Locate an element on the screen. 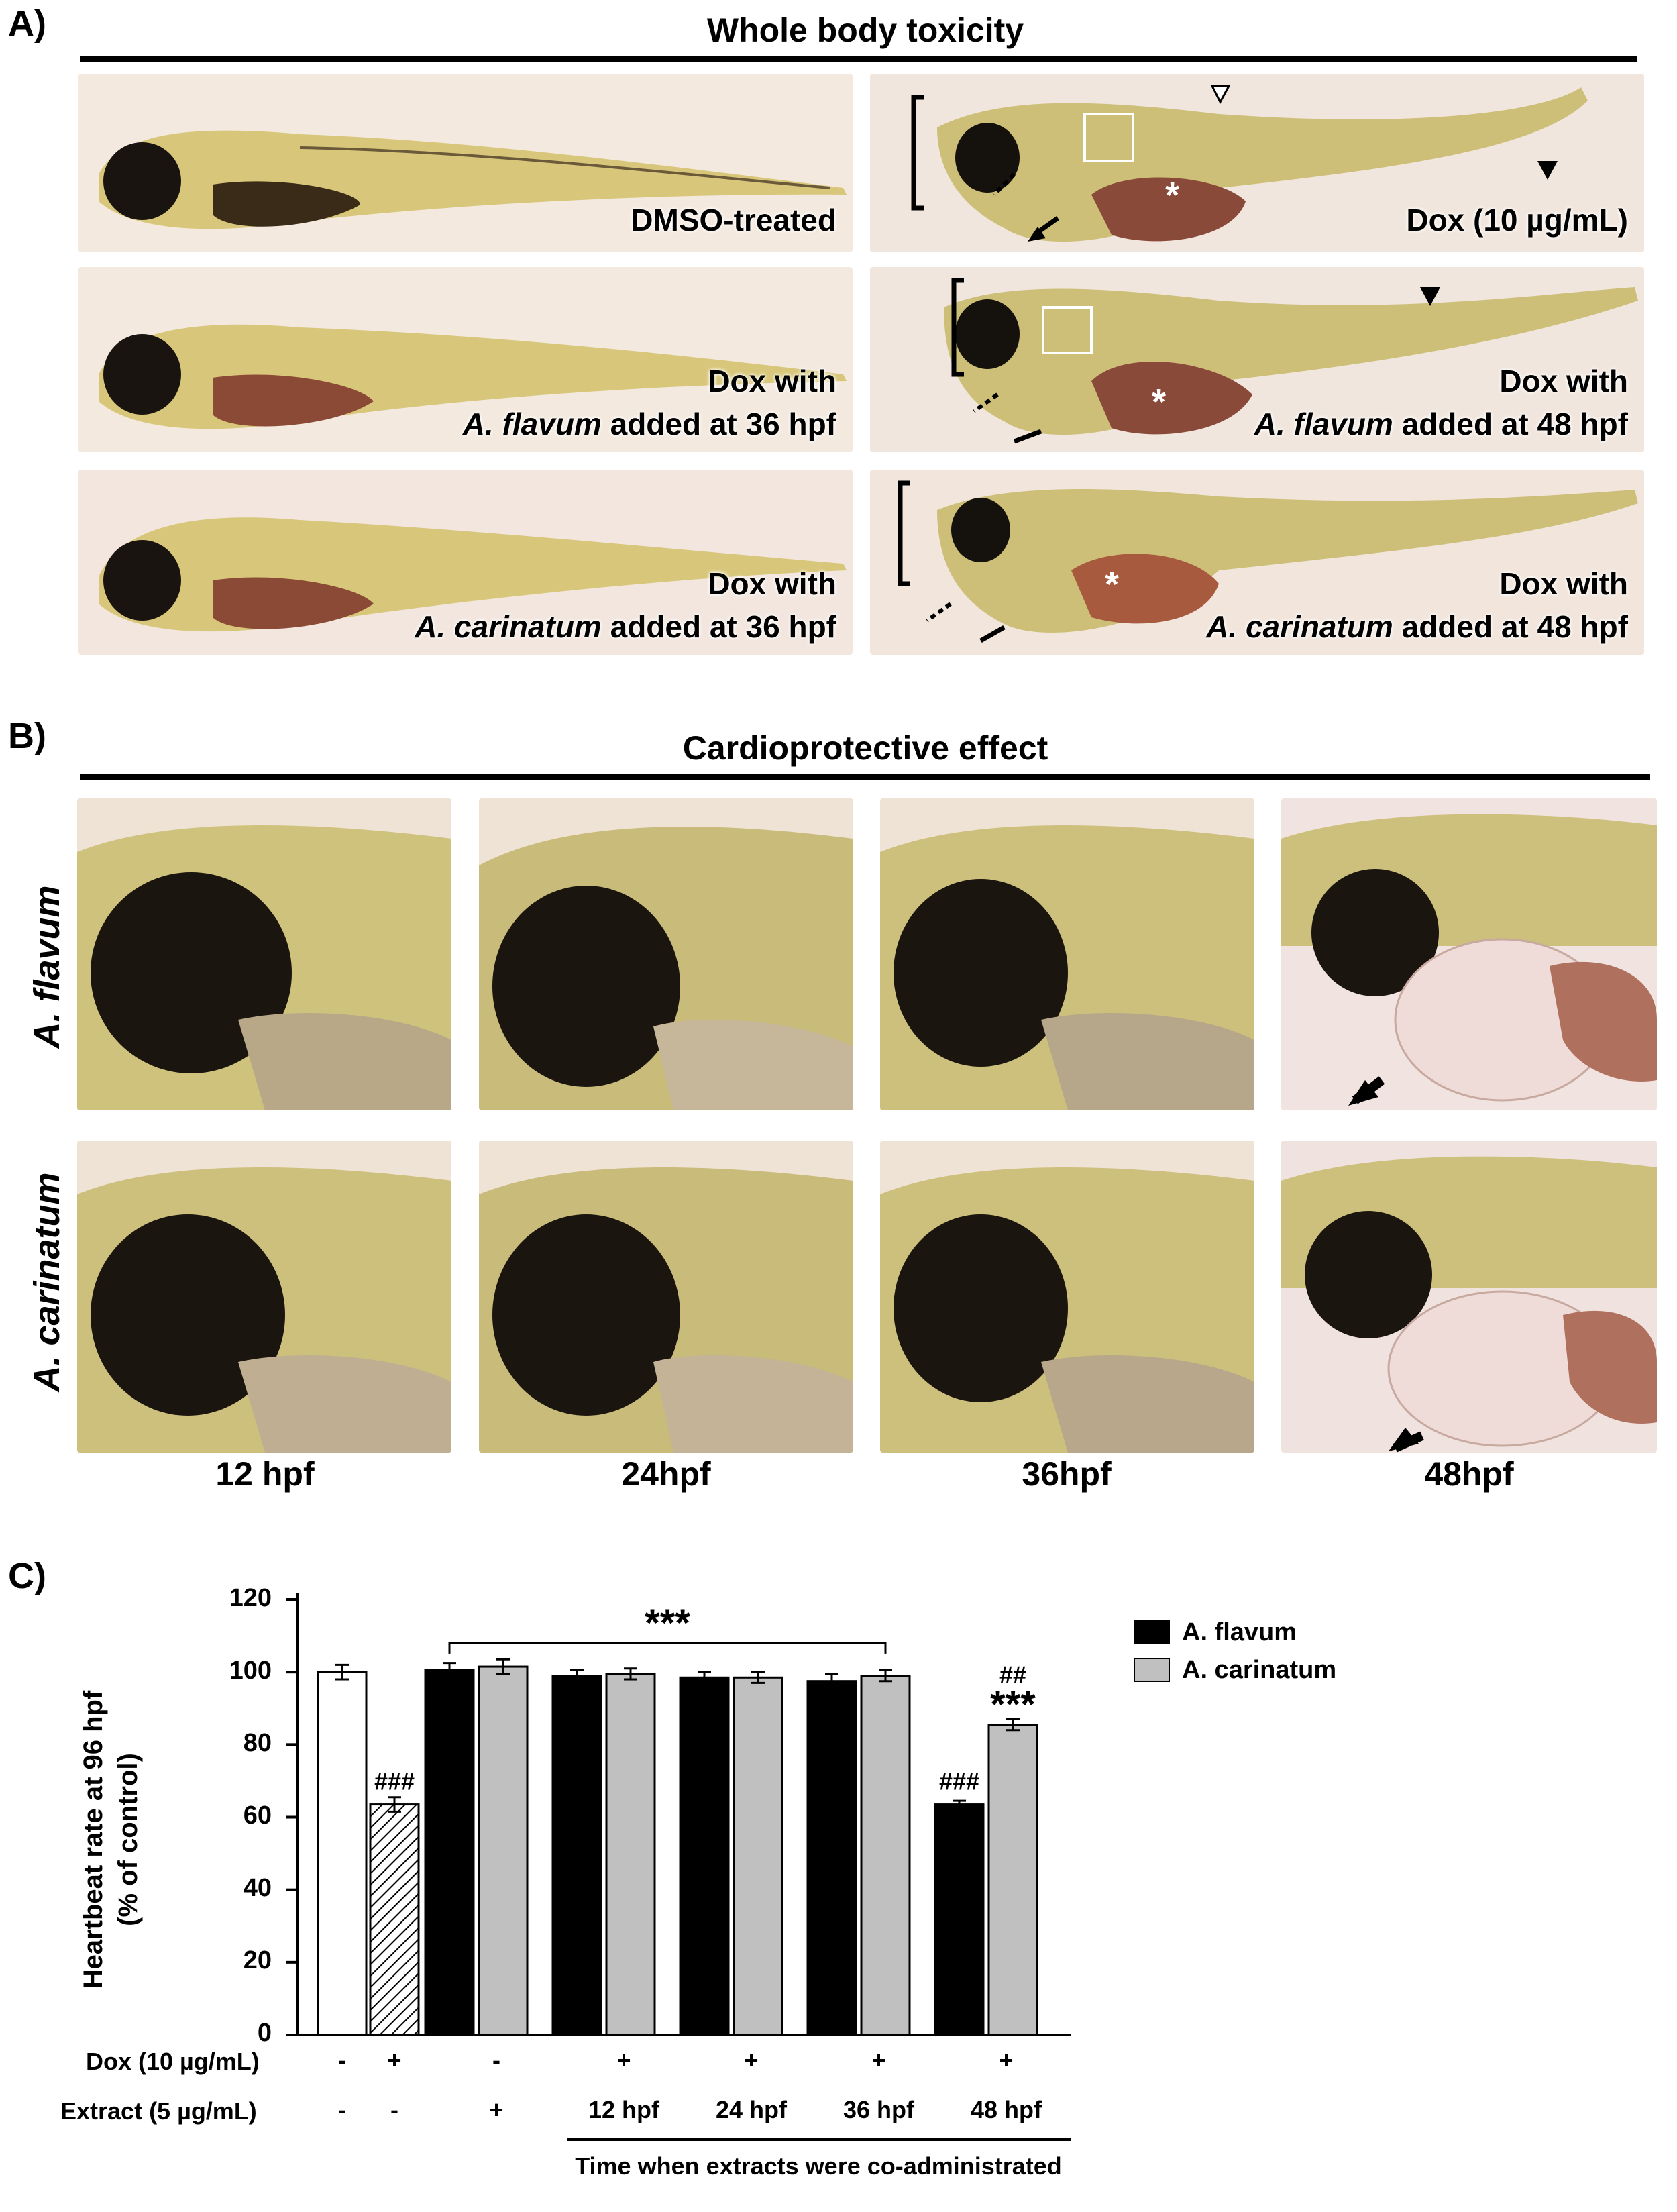  caption-dox: Dox (10 µg/mL) is located at coordinates (1517, 220).